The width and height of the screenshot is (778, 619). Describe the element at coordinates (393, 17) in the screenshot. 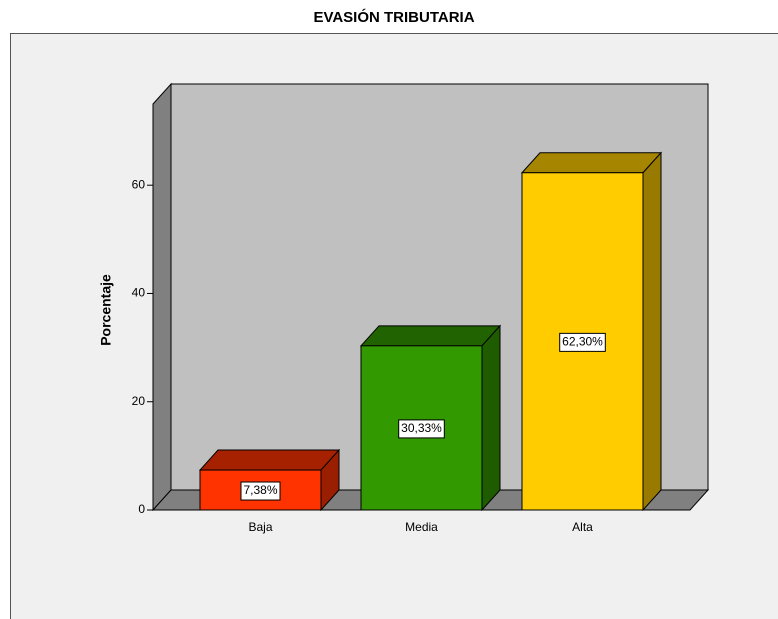

I see `chart-title: EVASIÓN TRIBUTARIA` at that location.